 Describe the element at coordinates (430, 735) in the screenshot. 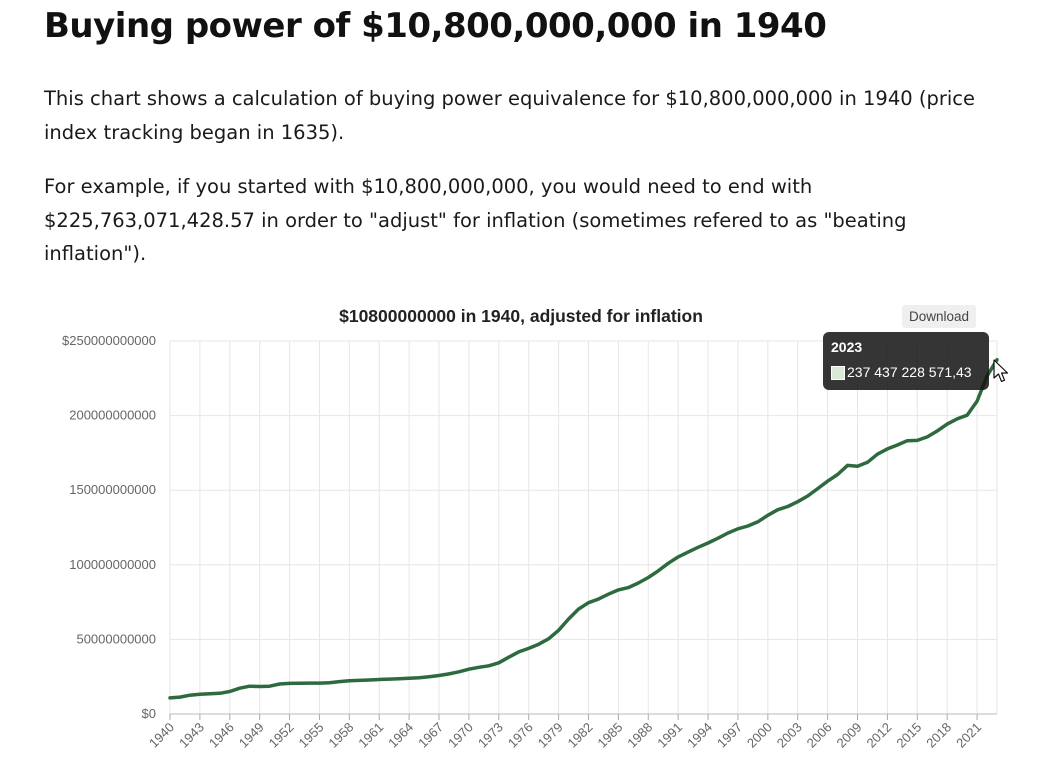

I see `x-tick-label: 1967` at that location.